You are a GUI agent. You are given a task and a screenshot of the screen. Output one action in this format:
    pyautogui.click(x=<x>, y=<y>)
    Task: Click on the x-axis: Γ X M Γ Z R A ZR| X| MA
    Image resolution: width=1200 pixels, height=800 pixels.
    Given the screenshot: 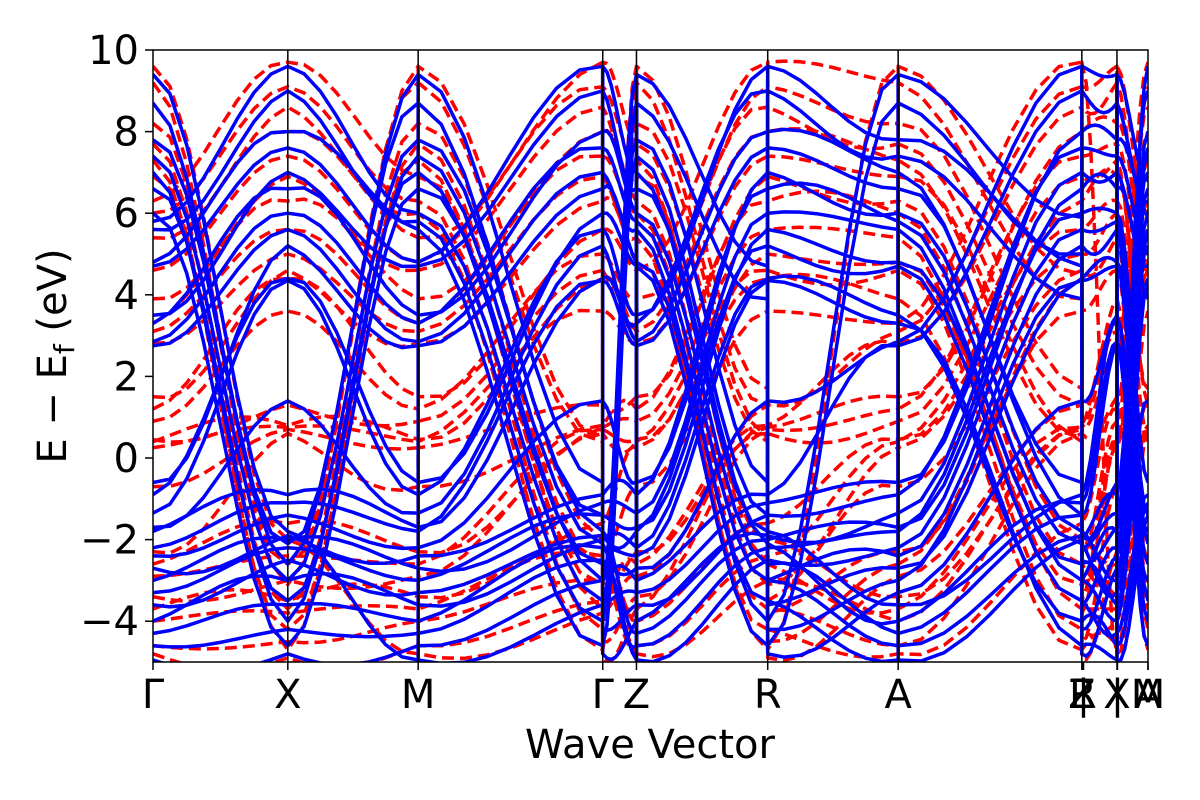 What is the action you would take?
    pyautogui.click(x=653, y=690)
    